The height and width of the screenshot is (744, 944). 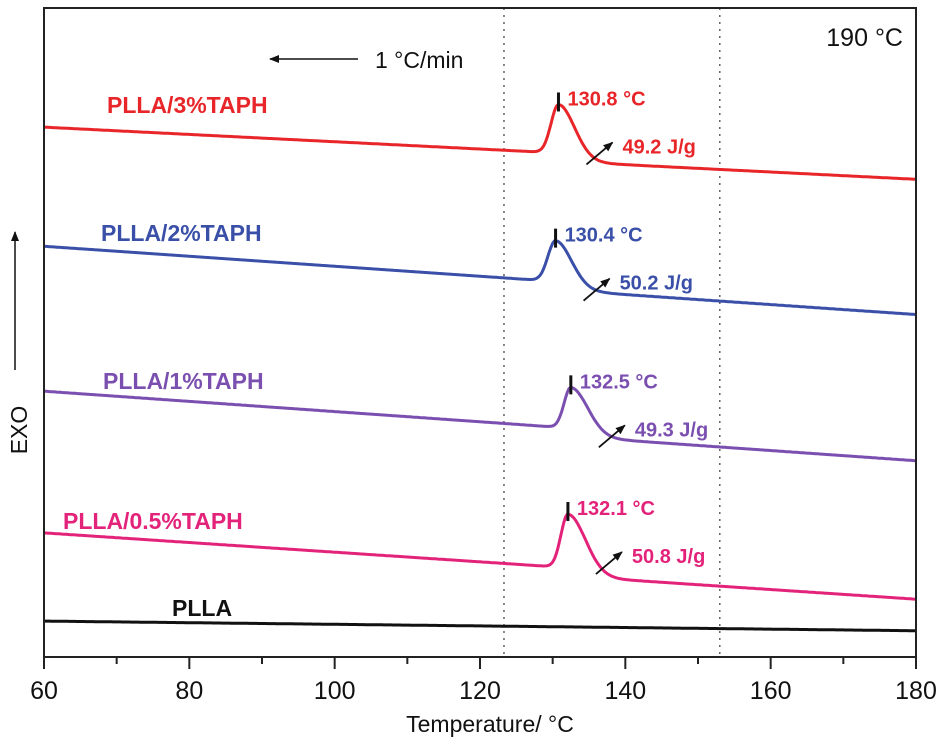 I want to click on enthalpy-label: 49.3 J/g, so click(x=671, y=430).